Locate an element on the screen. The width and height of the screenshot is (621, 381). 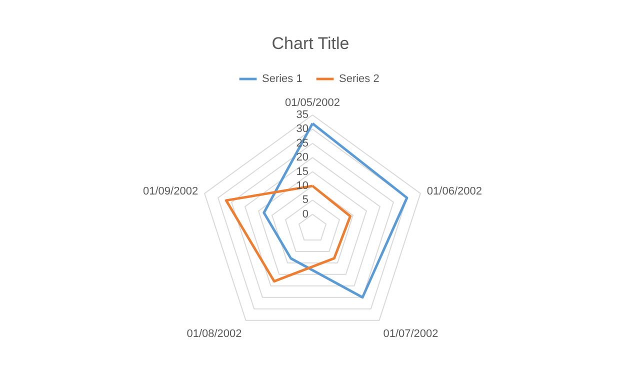
y-tick-label: 5 is located at coordinates (305, 200).